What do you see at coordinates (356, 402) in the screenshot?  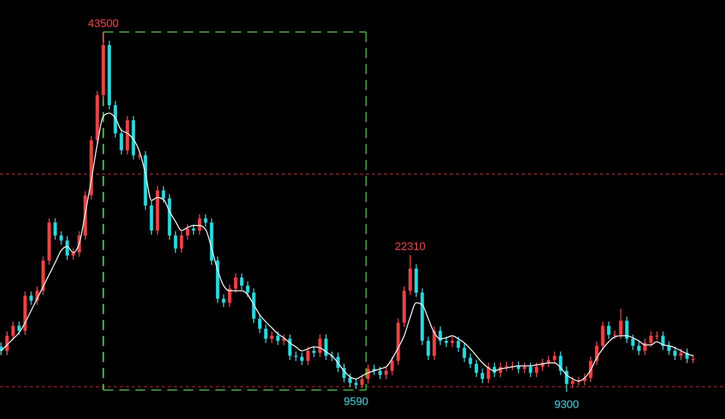 I see `annotation: 9590` at bounding box center [356, 402].